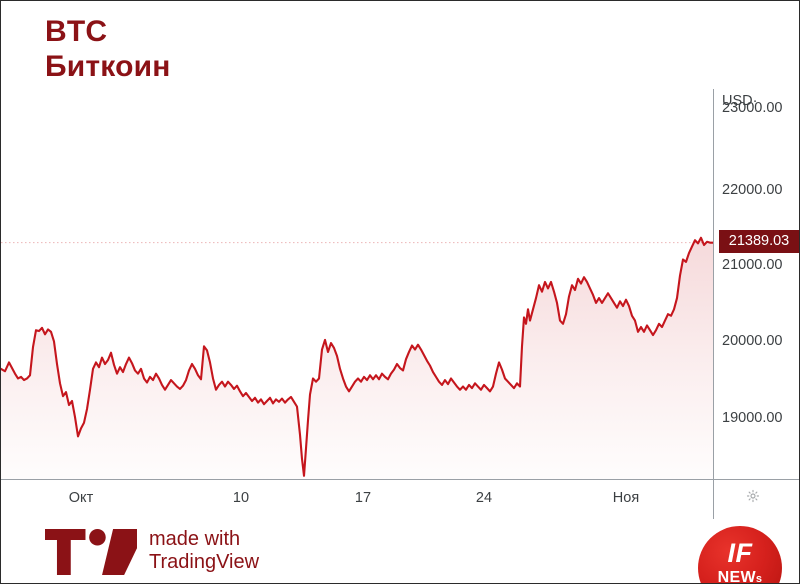 The image size is (800, 584). What do you see at coordinates (626, 498) in the screenshot?
I see `time-tick-label: Ноя` at bounding box center [626, 498].